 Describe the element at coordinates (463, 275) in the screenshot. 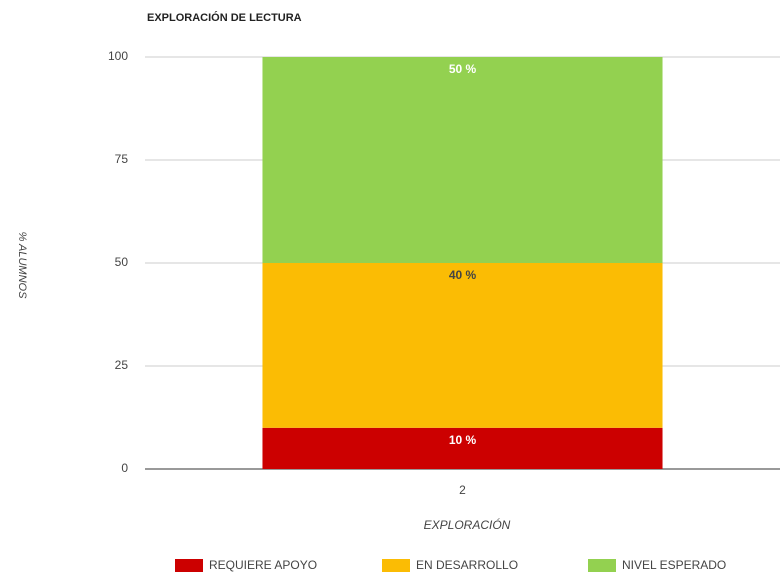

I see `data-label: 40 %` at that location.